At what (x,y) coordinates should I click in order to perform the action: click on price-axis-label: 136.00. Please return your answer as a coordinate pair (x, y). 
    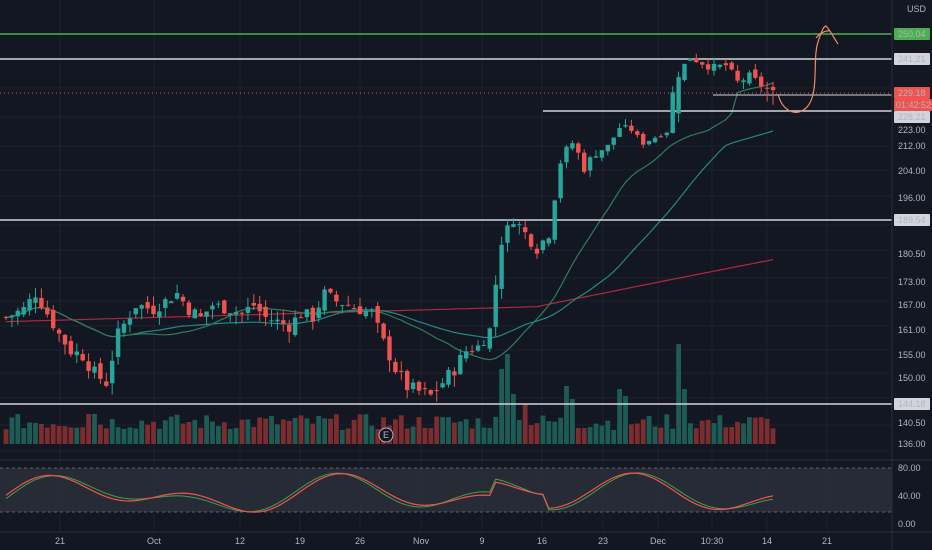
    Looking at the image, I should click on (912, 444).